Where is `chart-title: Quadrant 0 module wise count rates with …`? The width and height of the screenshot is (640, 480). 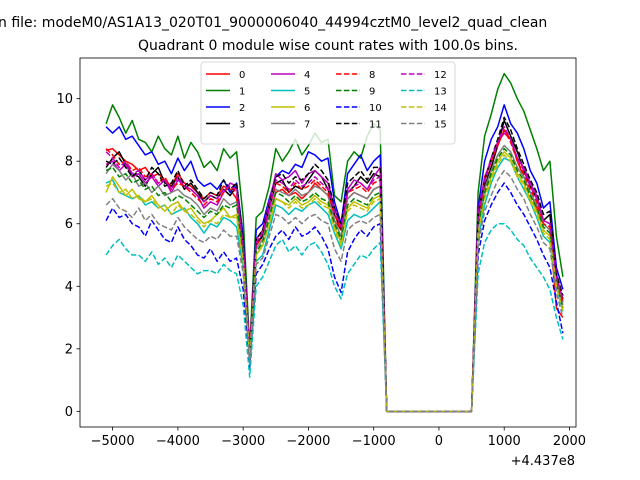 chart-title: Quadrant 0 module wise count rates with … is located at coordinates (328, 46).